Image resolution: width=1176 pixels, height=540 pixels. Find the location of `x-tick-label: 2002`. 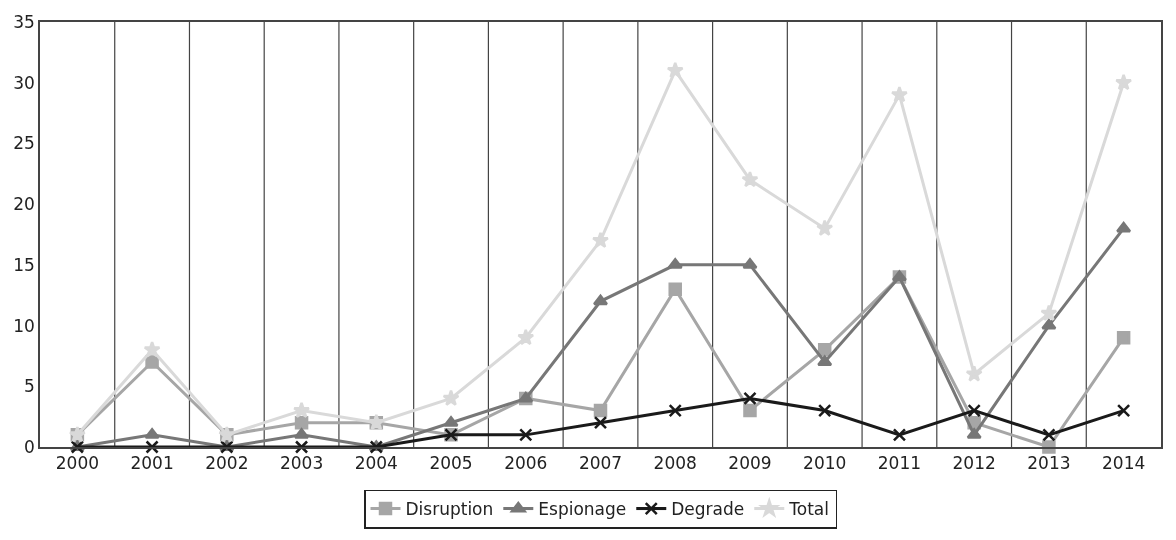

x-tick-label: 2002 is located at coordinates (227, 463).